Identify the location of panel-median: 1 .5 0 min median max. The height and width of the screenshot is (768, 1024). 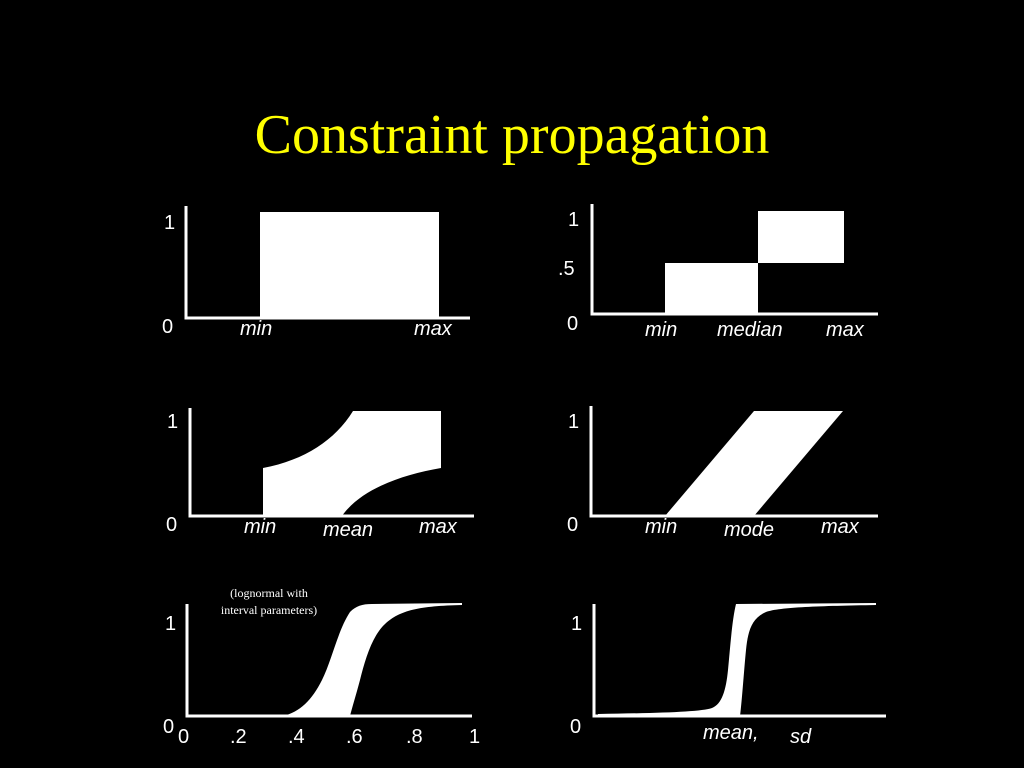
(718, 272).